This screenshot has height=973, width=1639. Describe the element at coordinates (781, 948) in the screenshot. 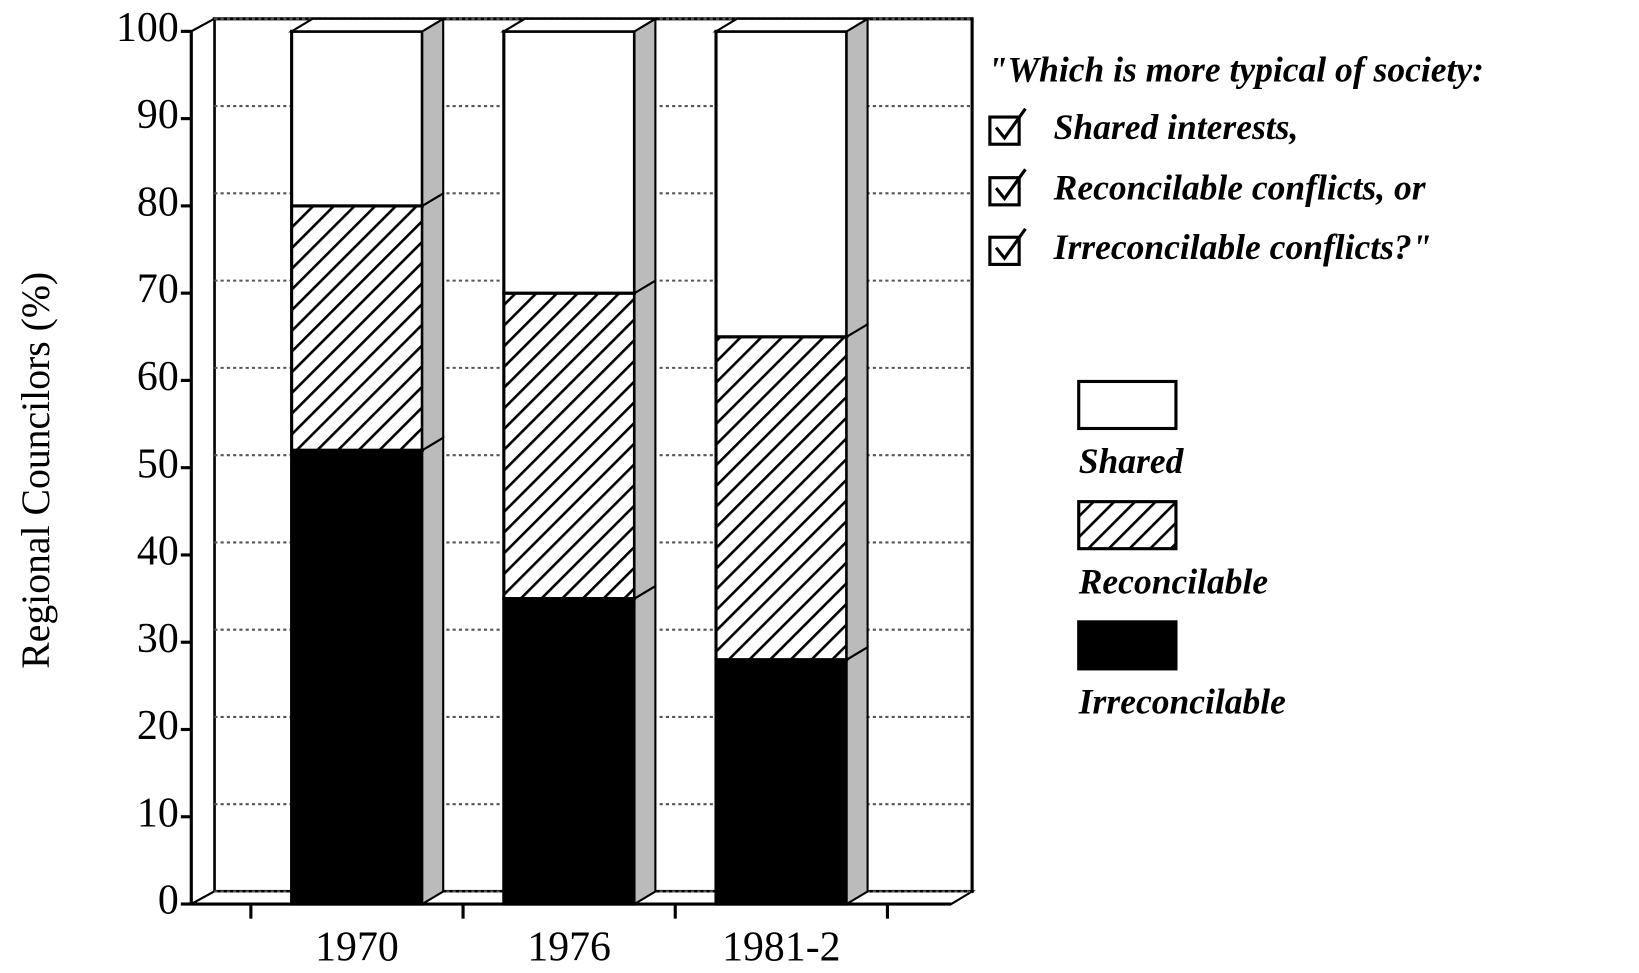

I see `x-tick-label: 1981-2` at that location.